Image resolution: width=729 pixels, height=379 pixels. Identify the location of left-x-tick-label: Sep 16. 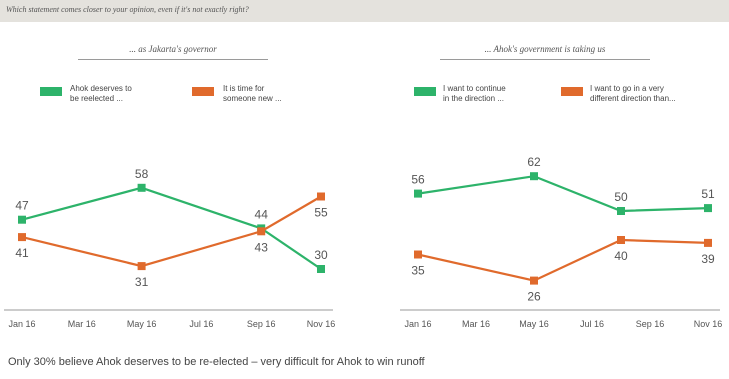
(261, 324).